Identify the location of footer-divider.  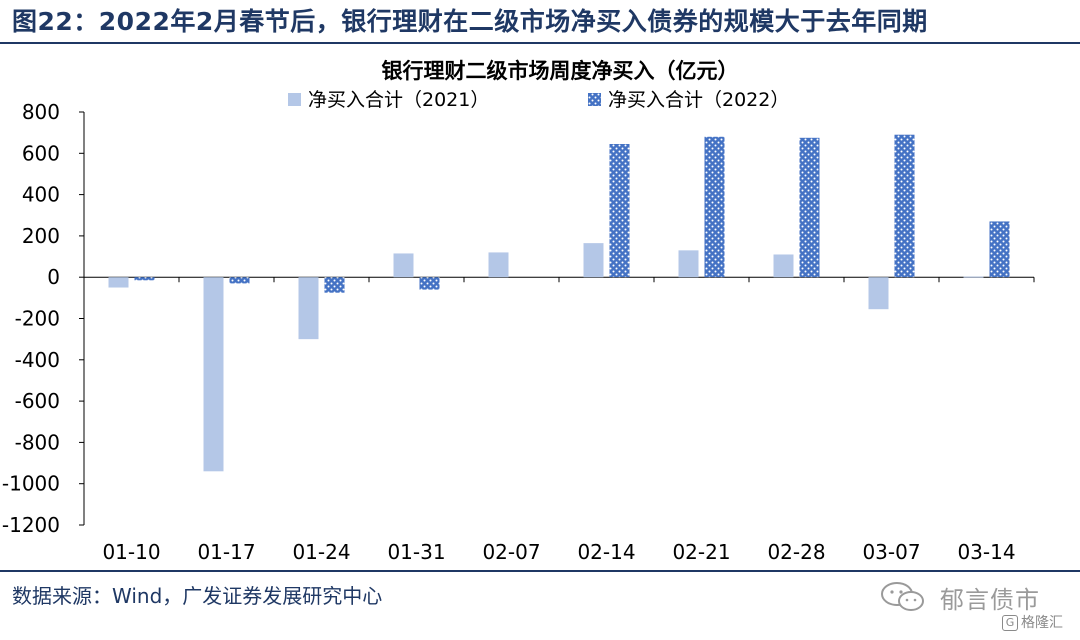
(540, 571).